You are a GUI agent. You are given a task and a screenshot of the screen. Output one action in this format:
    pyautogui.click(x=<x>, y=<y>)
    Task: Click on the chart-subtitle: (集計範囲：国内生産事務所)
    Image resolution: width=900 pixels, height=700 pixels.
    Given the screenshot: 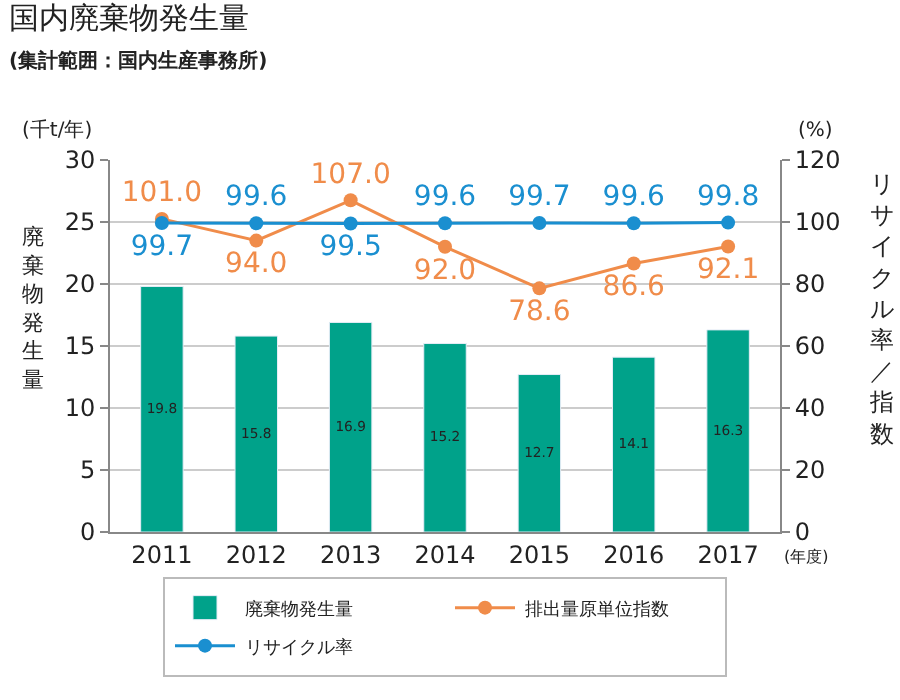 What is the action you would take?
    pyautogui.click(x=138, y=61)
    